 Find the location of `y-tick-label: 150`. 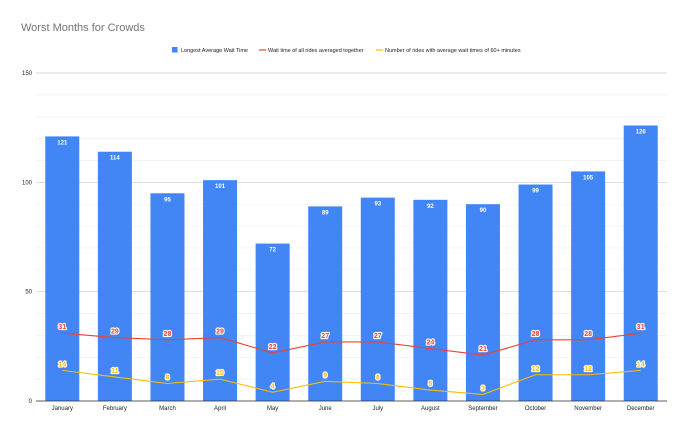

y-tick-label: 150 is located at coordinates (27, 74).